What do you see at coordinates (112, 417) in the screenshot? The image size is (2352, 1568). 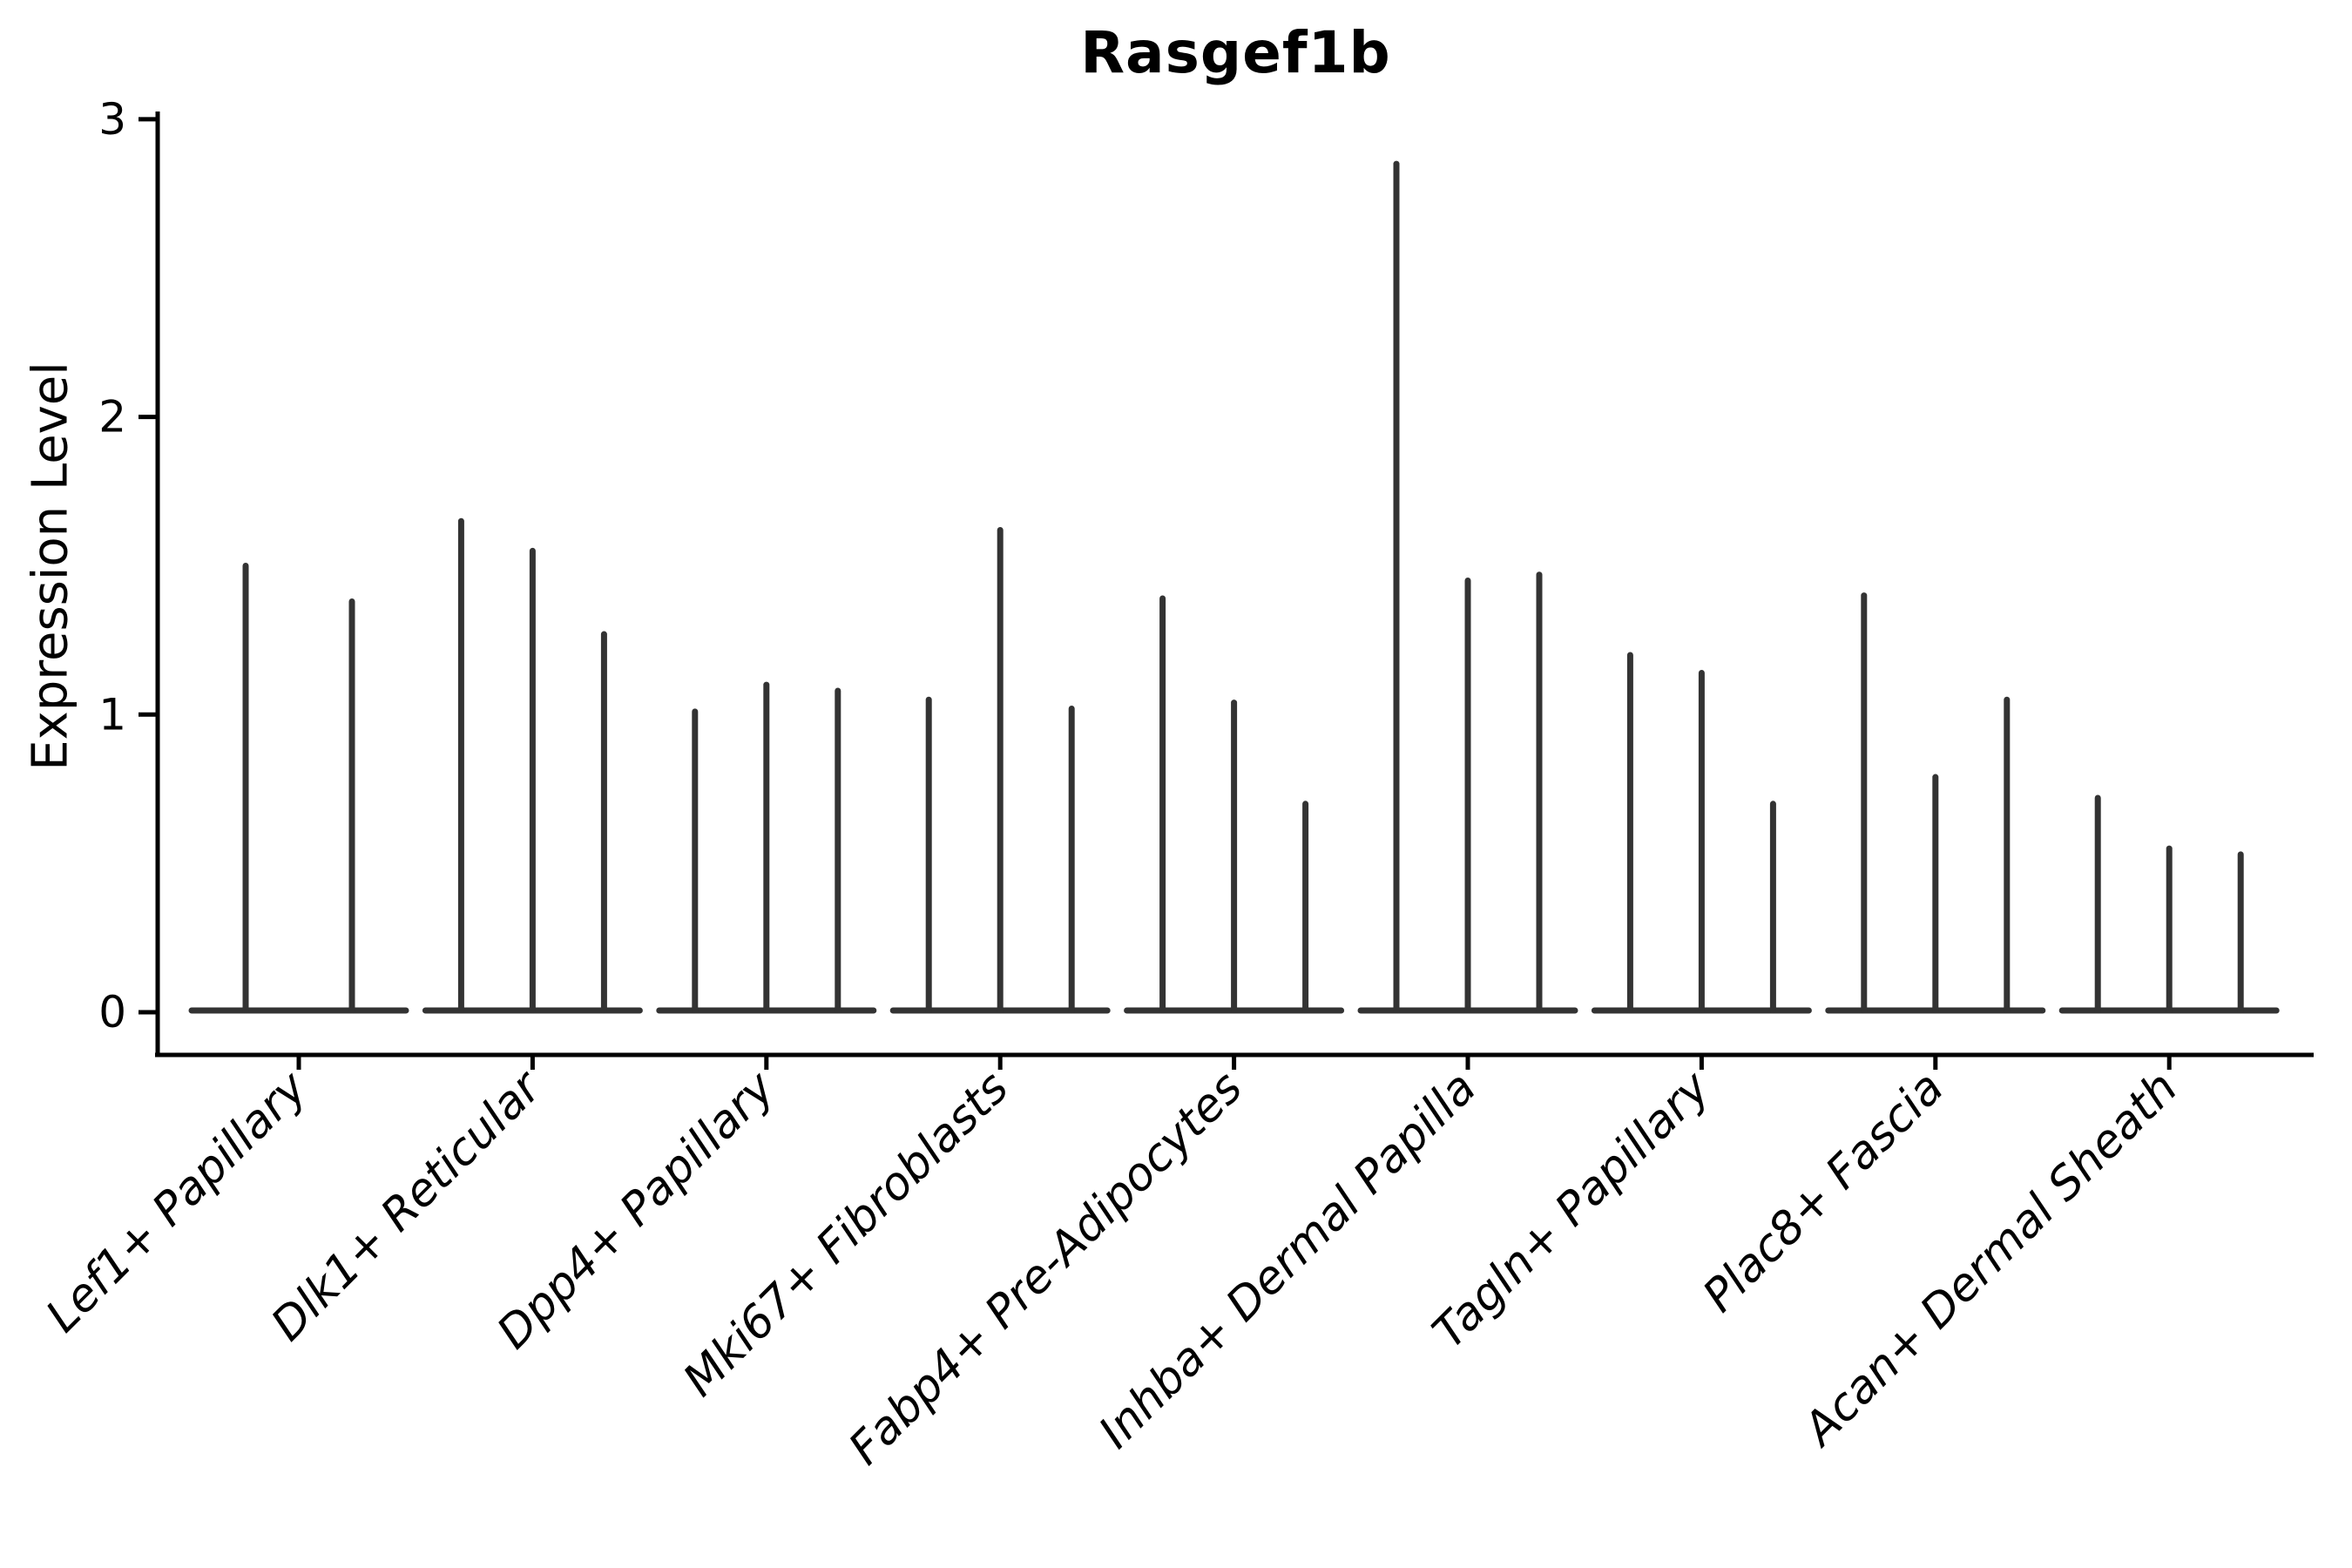 I see `y-tick-label: 2` at bounding box center [112, 417].